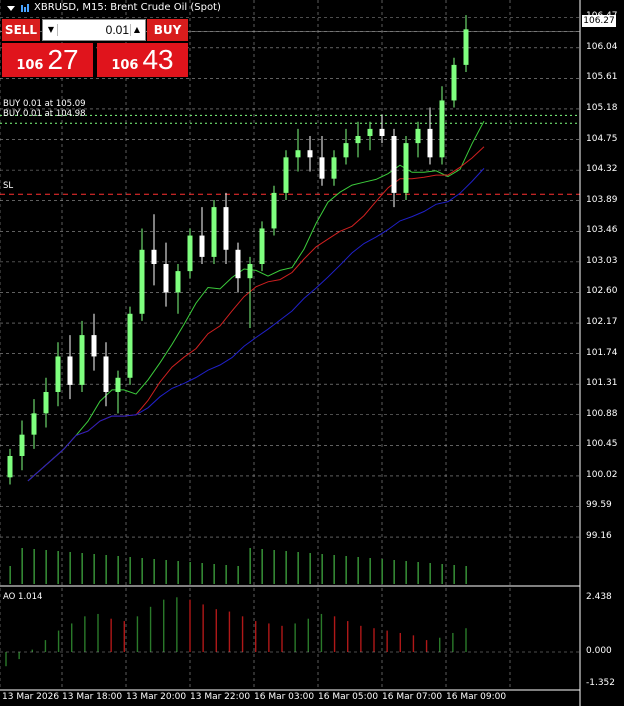 The height and width of the screenshot is (706, 624). What do you see at coordinates (136, 30) in the screenshot?
I see `lot-increase-icon: ▲` at bounding box center [136, 30].